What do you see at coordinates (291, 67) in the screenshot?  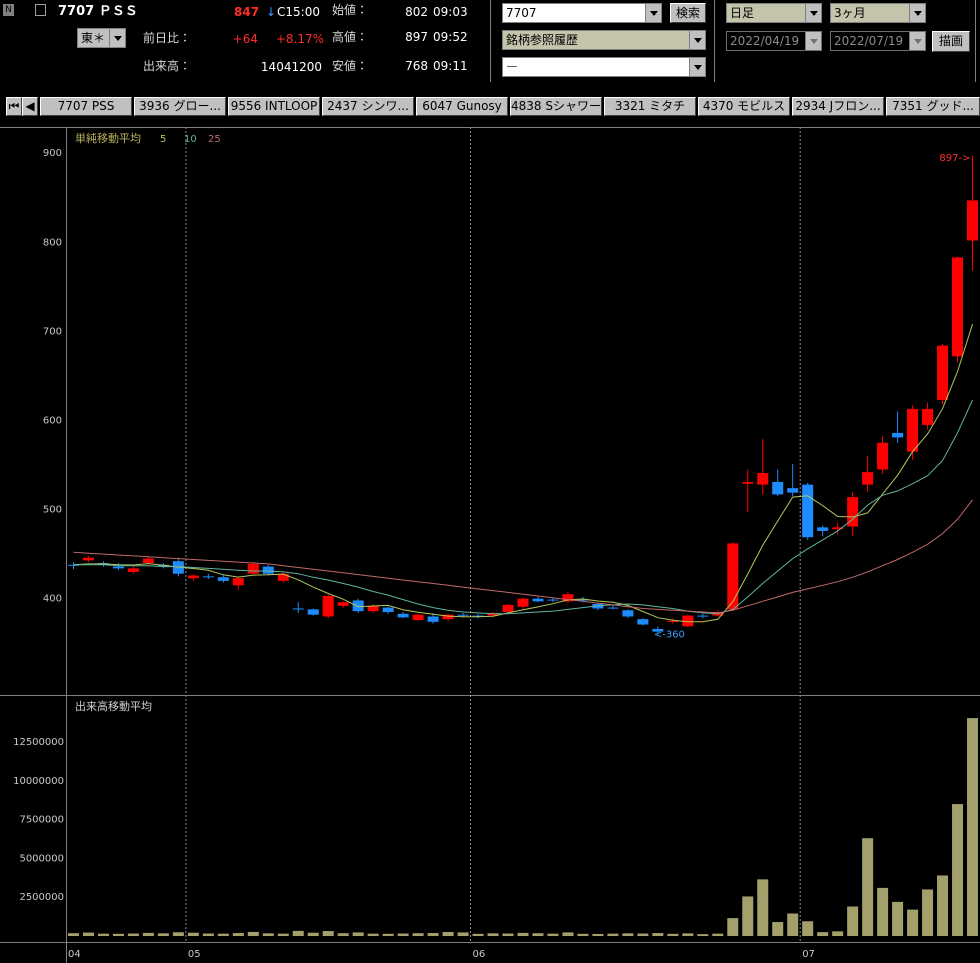 I see `volume: 14041200` at bounding box center [291, 67].